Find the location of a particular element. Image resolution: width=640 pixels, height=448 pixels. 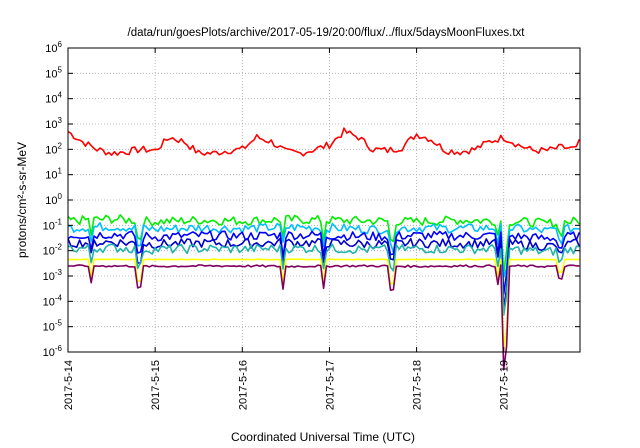

y-tick-label: 10³ is located at coordinates (53, 123).